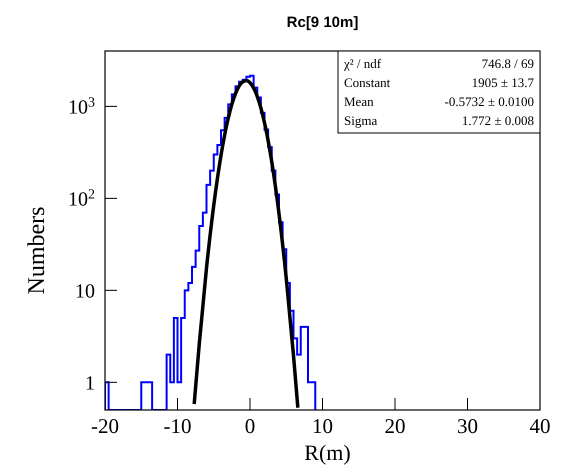 The height and width of the screenshot is (467, 562). I want to click on x-tick-label: -20, so click(105, 426).